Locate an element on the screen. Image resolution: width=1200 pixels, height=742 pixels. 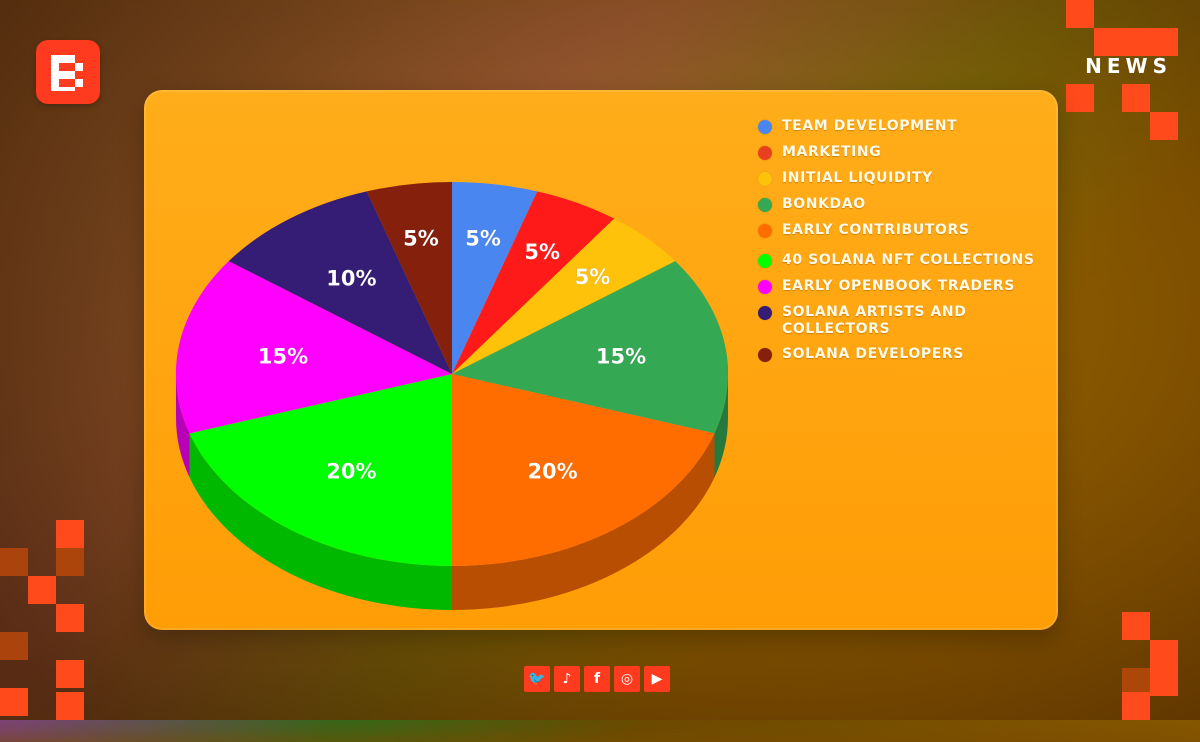
pie-data-label: 10% is located at coordinates (351, 279).